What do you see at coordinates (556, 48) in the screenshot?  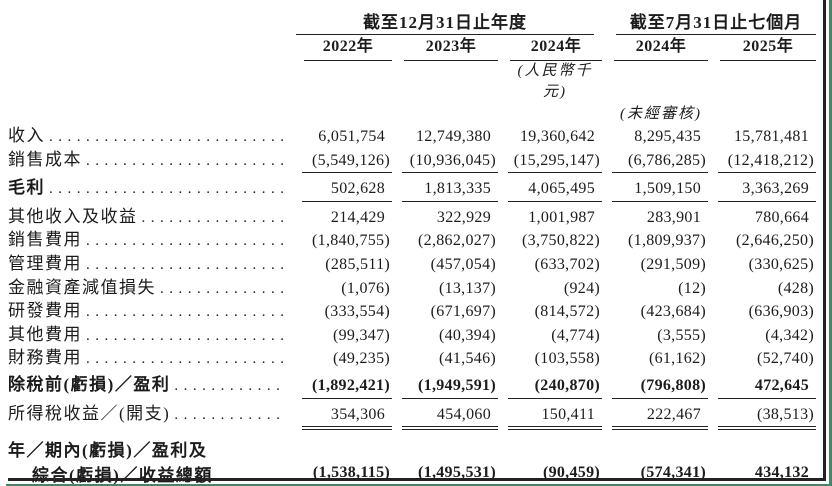 I see `column-header-2024: 2024年` at bounding box center [556, 48].